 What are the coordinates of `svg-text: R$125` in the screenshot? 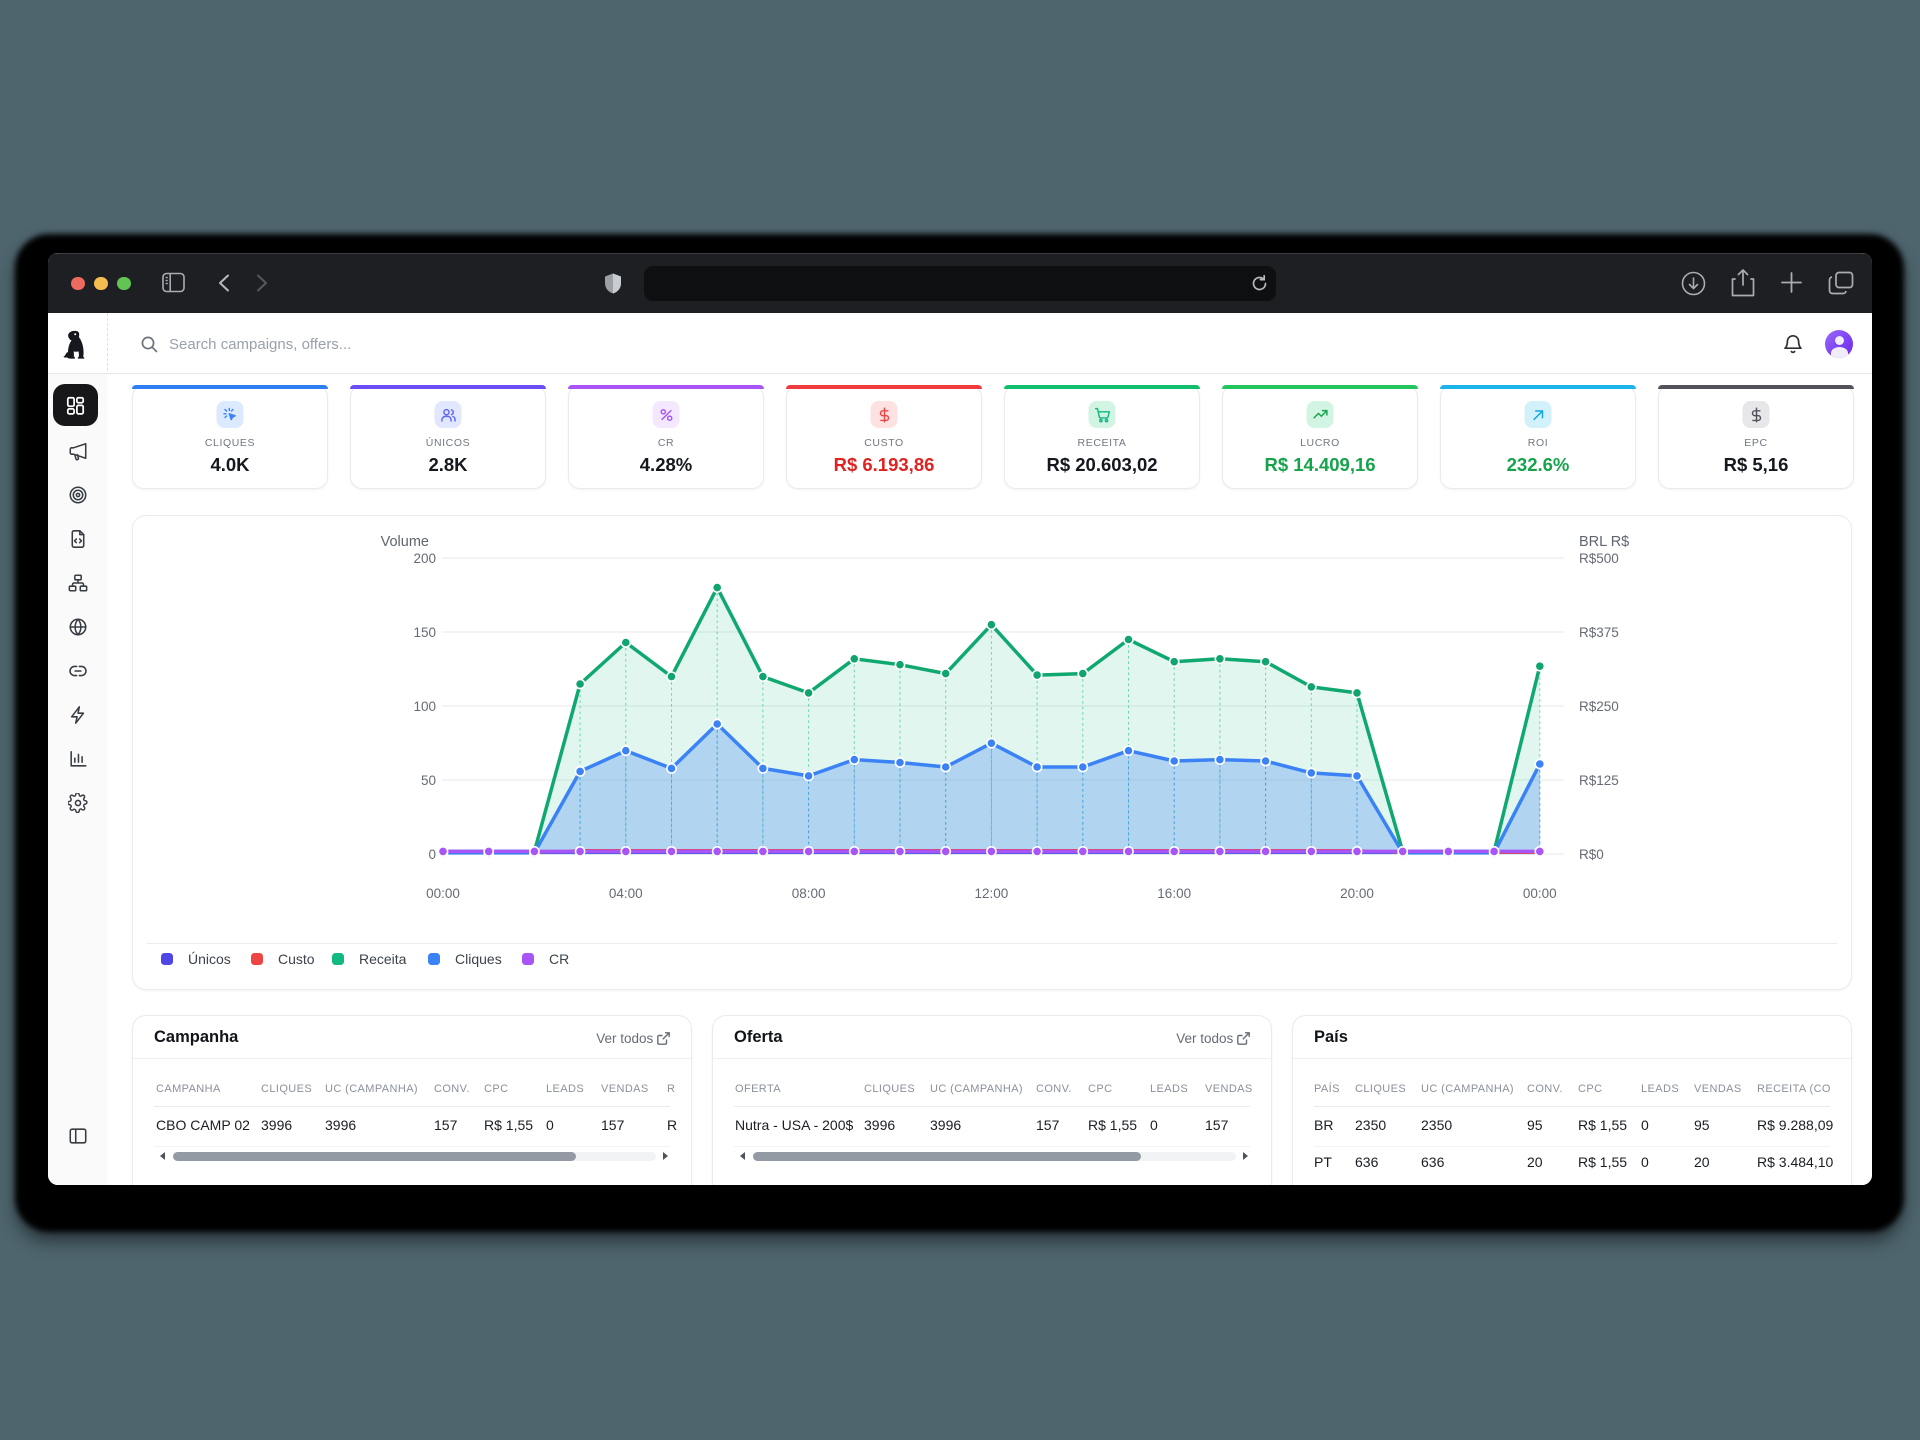 It's located at (1599, 780).